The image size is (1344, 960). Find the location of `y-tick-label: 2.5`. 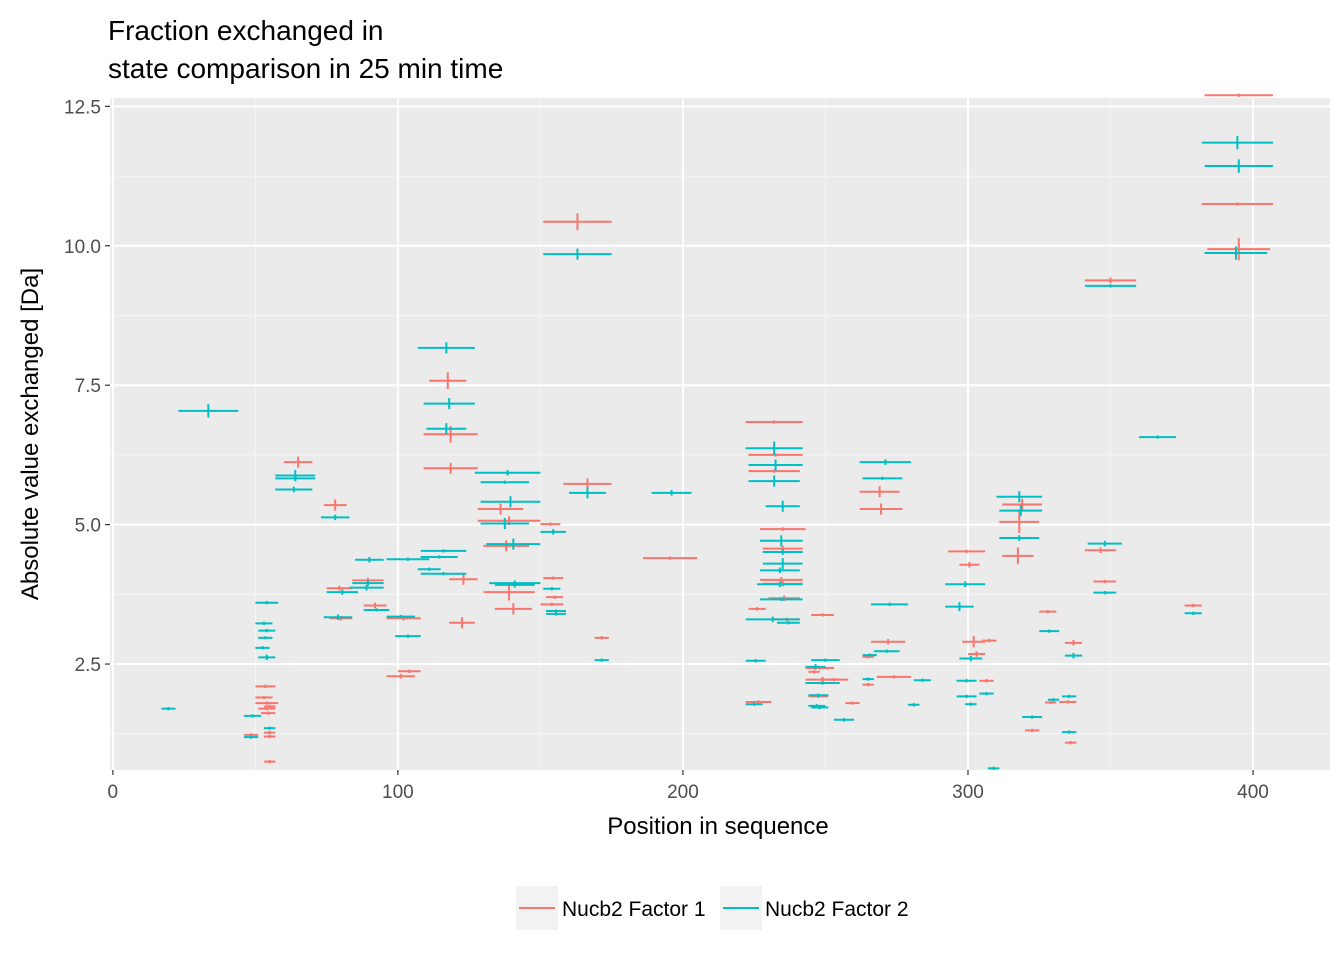

y-tick-label: 2.5 is located at coordinates (88, 665).